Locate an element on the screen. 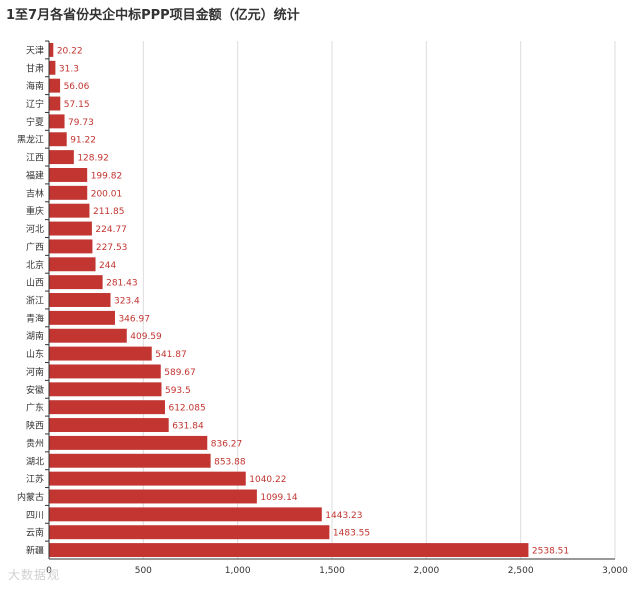  data-label: 91.22 is located at coordinates (83, 141).